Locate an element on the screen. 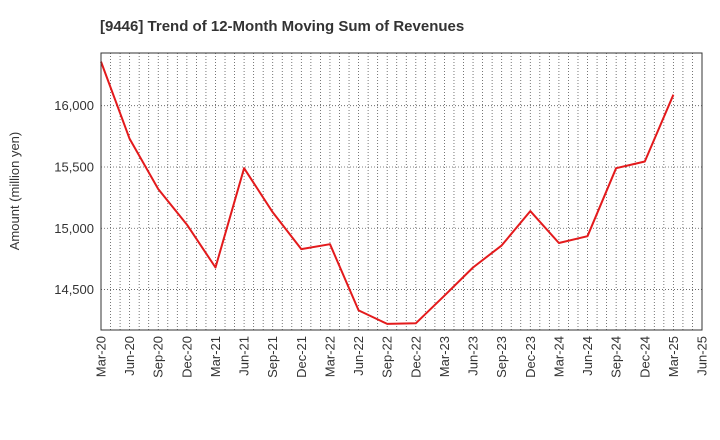 This screenshot has height=440, width=720. y-tick-labels: 14,500 15,000 15,500 16,000 is located at coordinates (74, 197).